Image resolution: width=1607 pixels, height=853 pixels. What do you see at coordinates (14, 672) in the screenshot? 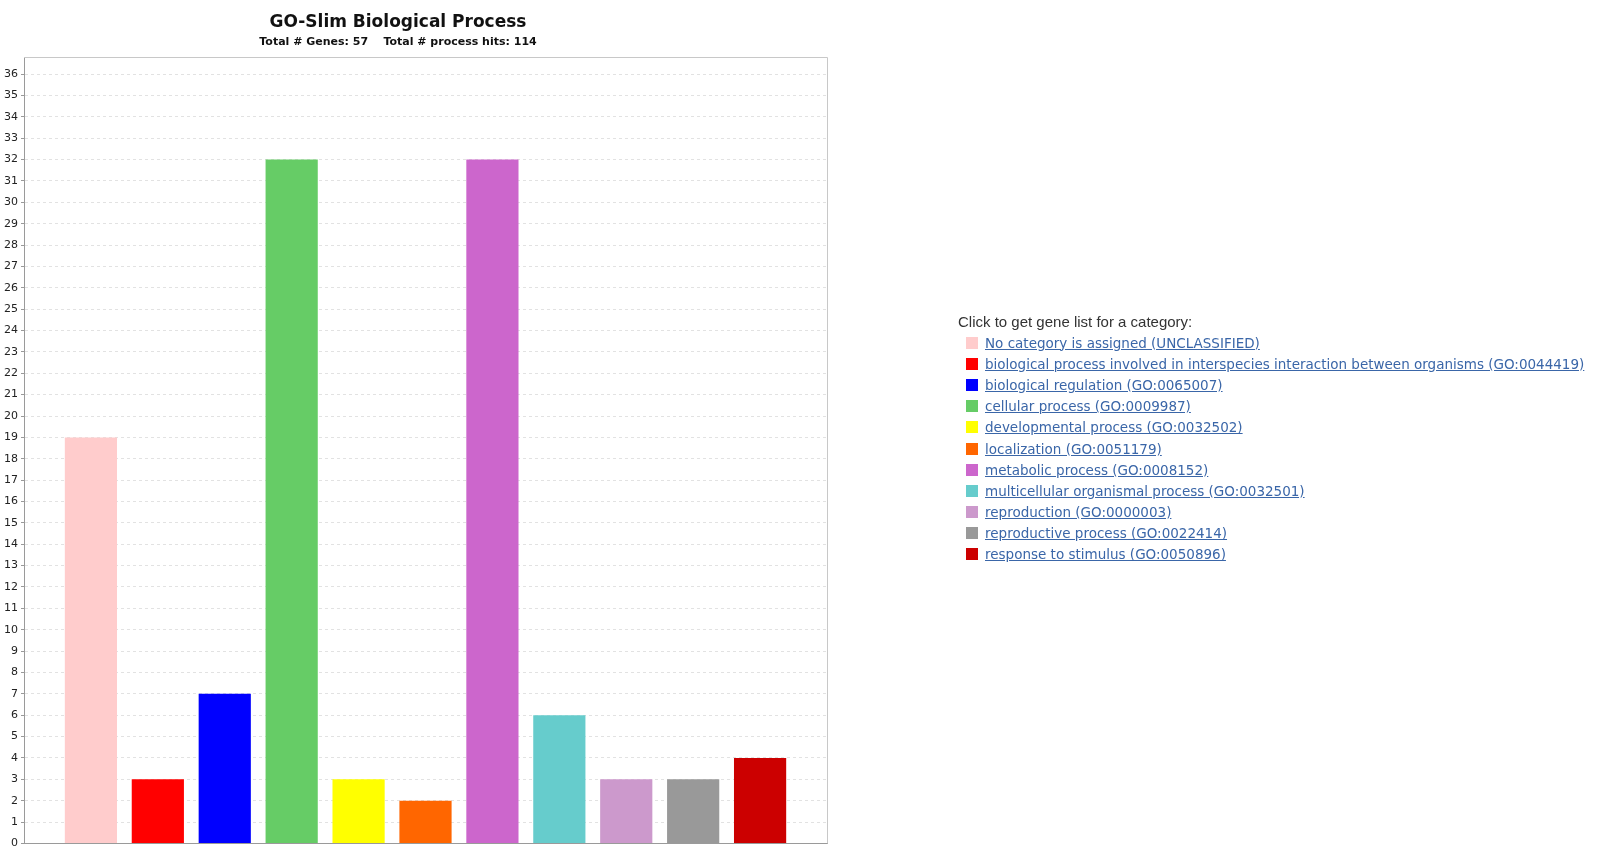
I see `y-tick-label: 8` at bounding box center [14, 672].